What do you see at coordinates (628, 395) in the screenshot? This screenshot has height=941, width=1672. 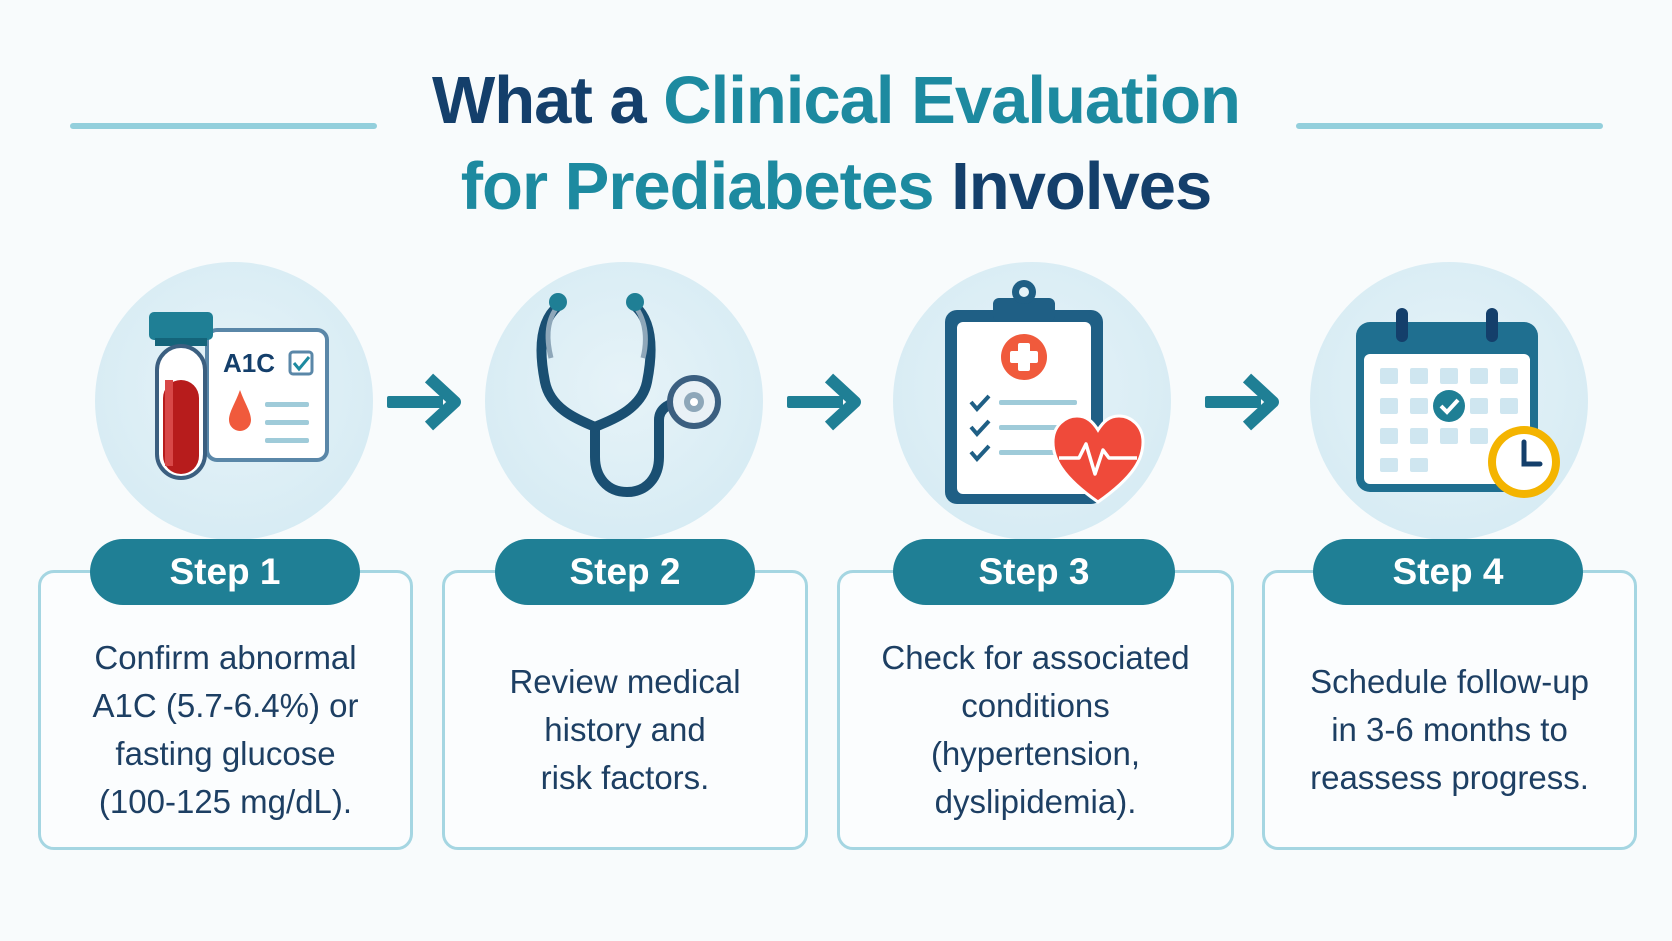 I see `stethoscope-icon` at bounding box center [628, 395].